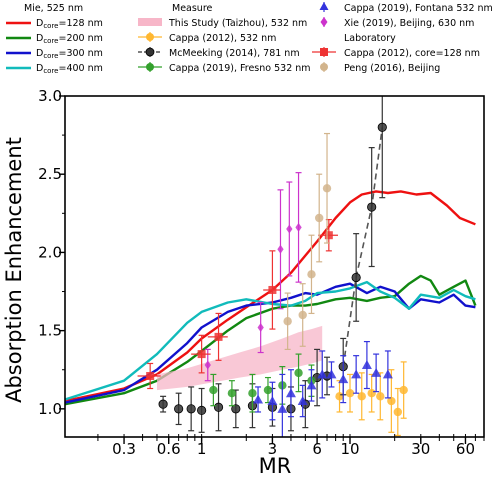 This screenshot has height=481, width=500. Describe the element at coordinates (14, 270) in the screenshot. I see `y-axis-label: Absorption Enhancement` at that location.